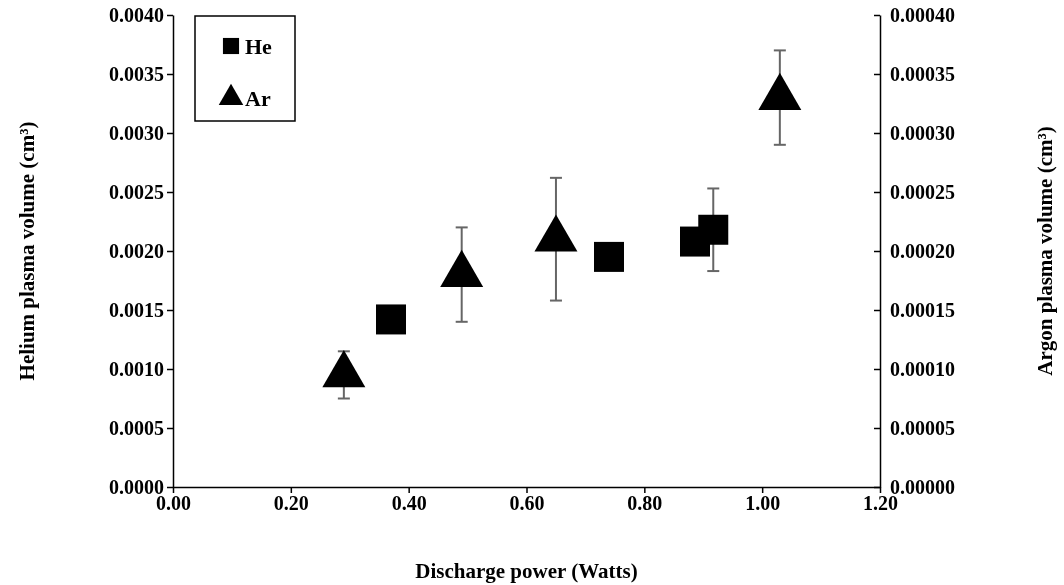  Describe the element at coordinates (526, 571) in the screenshot. I see `x-axis-title: Discharge power (Watts)` at that location.